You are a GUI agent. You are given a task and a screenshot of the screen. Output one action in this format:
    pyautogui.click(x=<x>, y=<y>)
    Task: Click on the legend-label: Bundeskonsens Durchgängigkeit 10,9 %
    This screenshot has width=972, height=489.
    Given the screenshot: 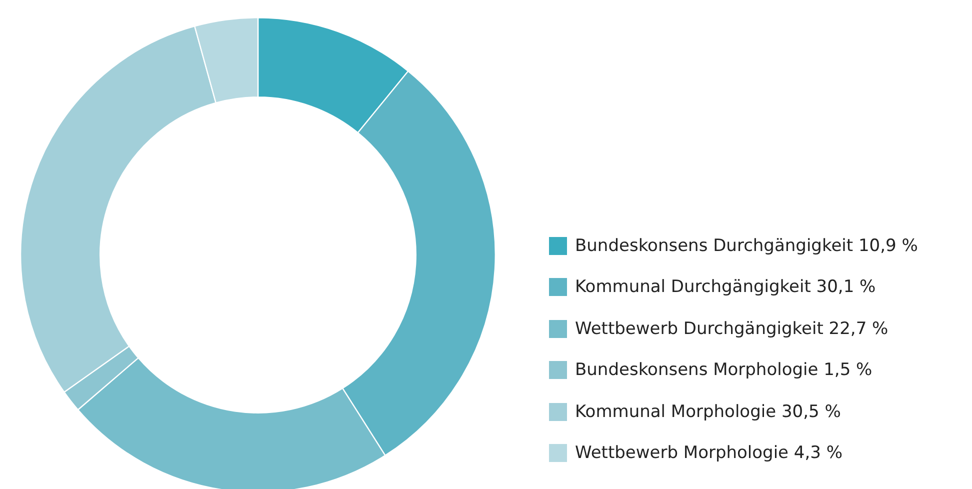 What is the action you would take?
    pyautogui.click(x=746, y=246)
    